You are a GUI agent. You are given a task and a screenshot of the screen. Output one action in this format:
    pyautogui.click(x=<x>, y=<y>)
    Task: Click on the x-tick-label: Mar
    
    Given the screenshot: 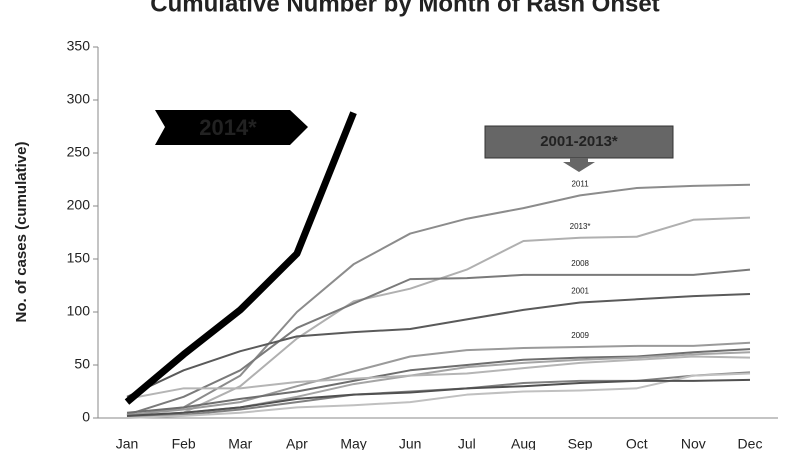 What is the action you would take?
    pyautogui.click(x=240, y=443)
    